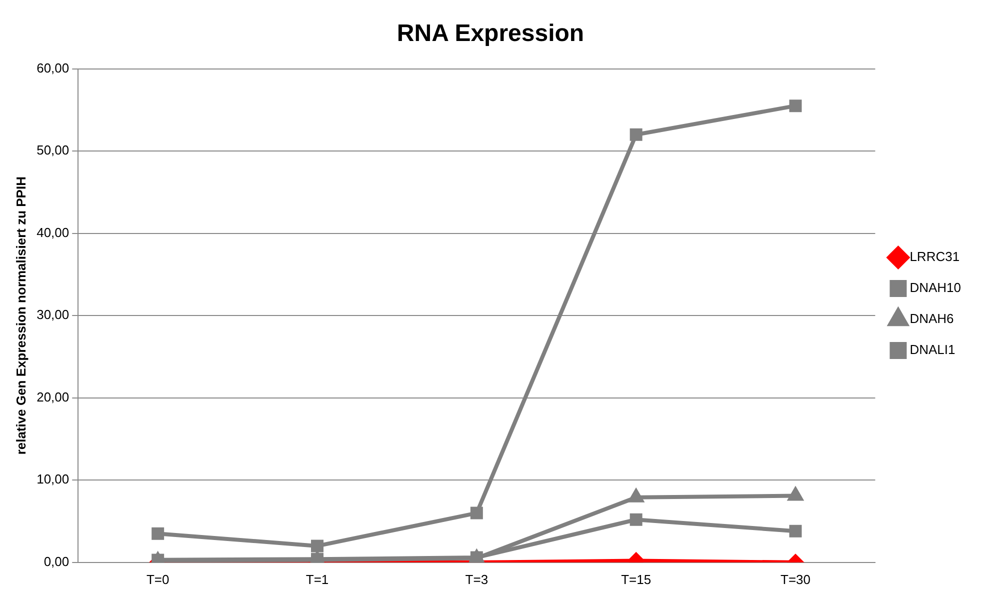 Image resolution: width=991 pixels, height=603 pixels. What do you see at coordinates (795, 579) in the screenshot?
I see `x-tick-label: T=30` at bounding box center [795, 579].